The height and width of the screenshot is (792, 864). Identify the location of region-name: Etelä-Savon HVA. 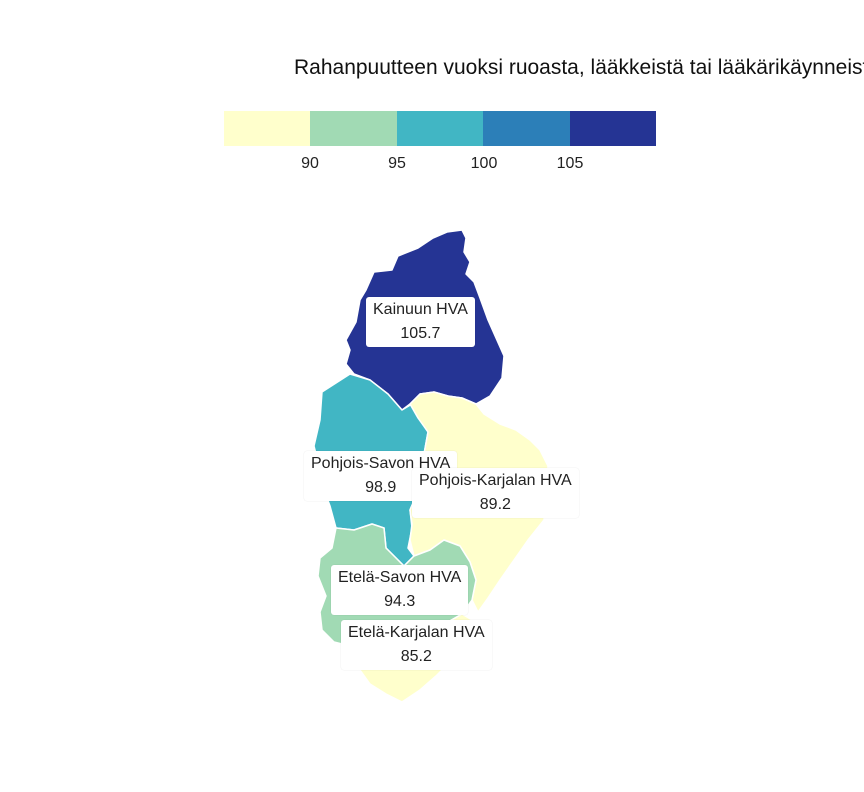
(400, 577).